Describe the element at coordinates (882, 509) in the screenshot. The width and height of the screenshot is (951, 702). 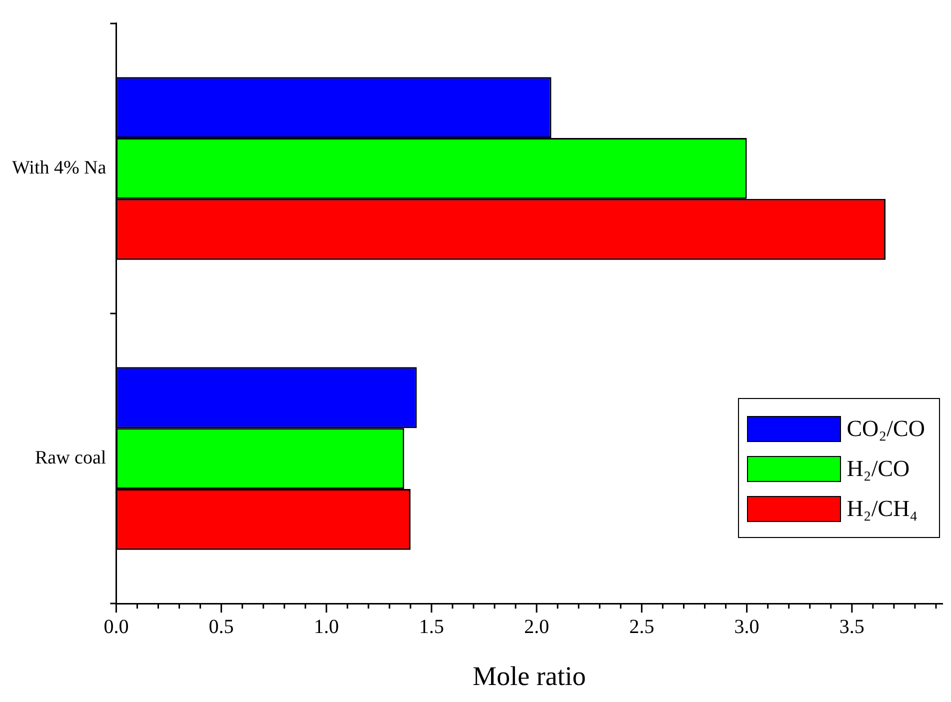
I see `legend-label: H₂/CH₄` at that location.